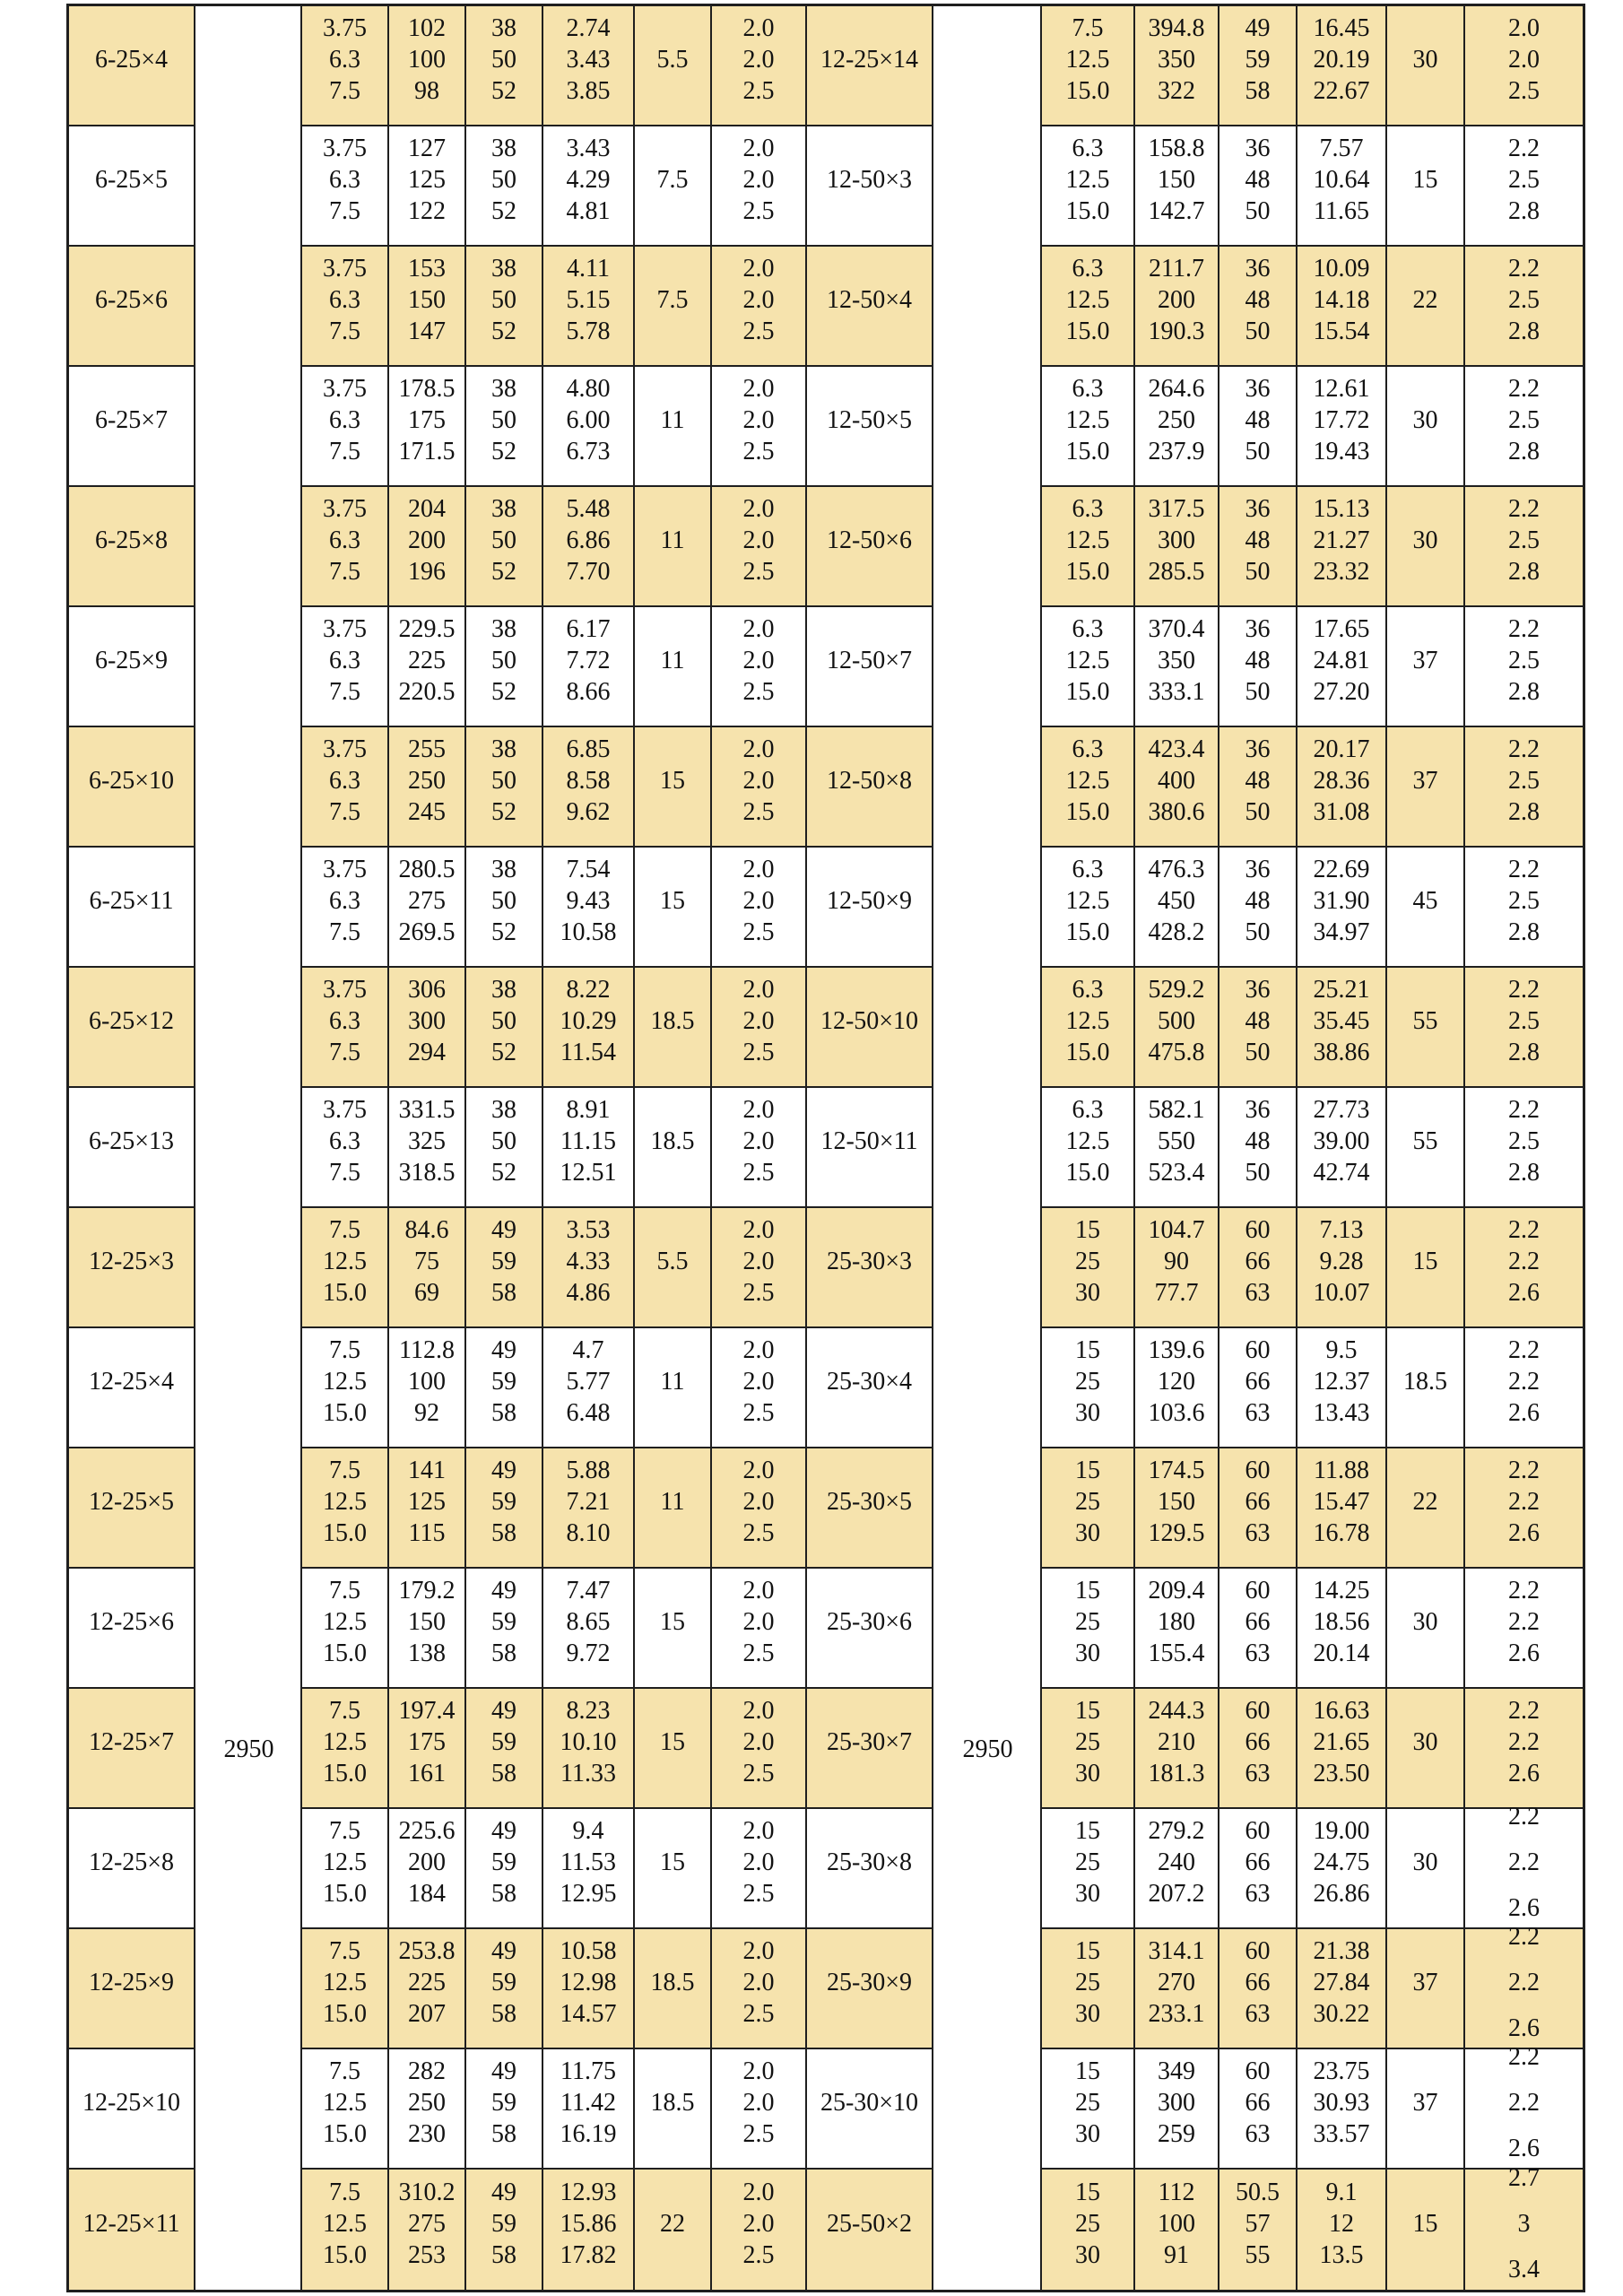  Describe the element at coordinates (672, 2102) in the screenshot. I see `left-motor-value: 18.5` at that location.